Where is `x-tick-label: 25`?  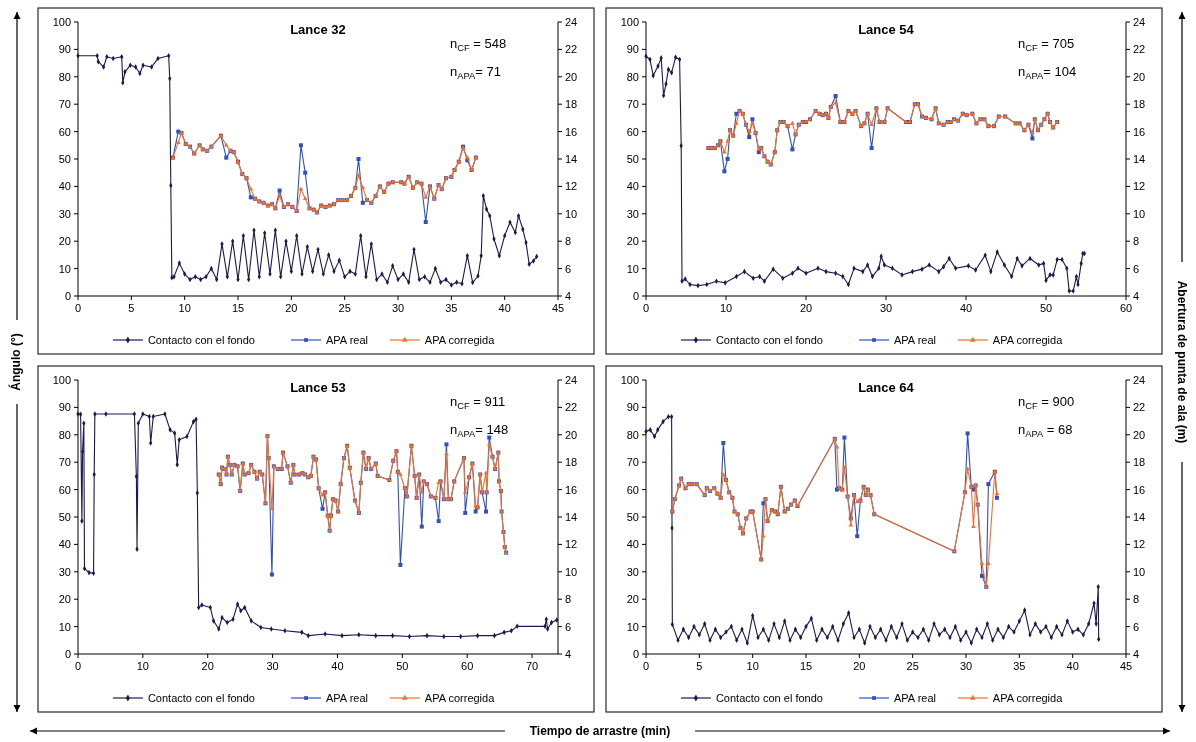 x-tick-label: 25 is located at coordinates (912, 666).